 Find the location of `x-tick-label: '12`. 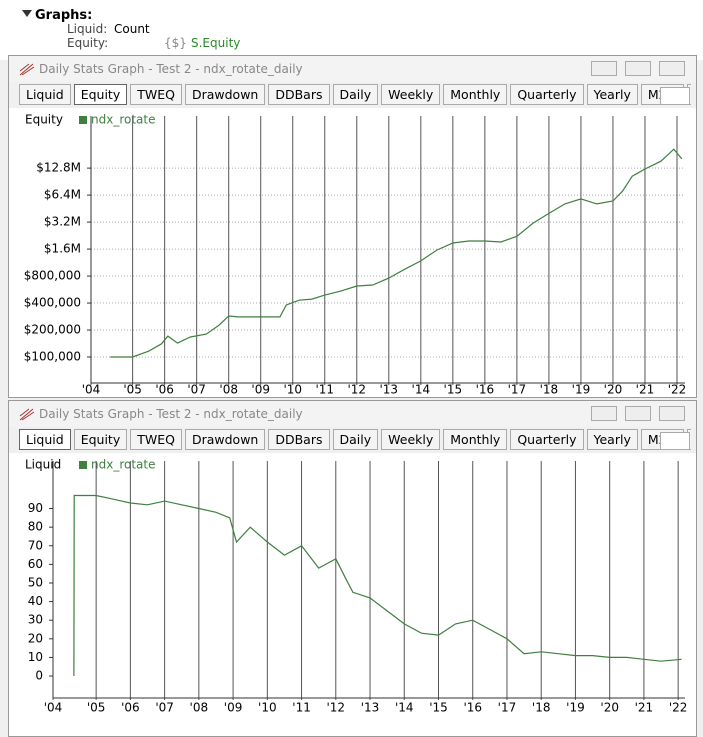

x-tick-label: '12 is located at coordinates (356, 390).